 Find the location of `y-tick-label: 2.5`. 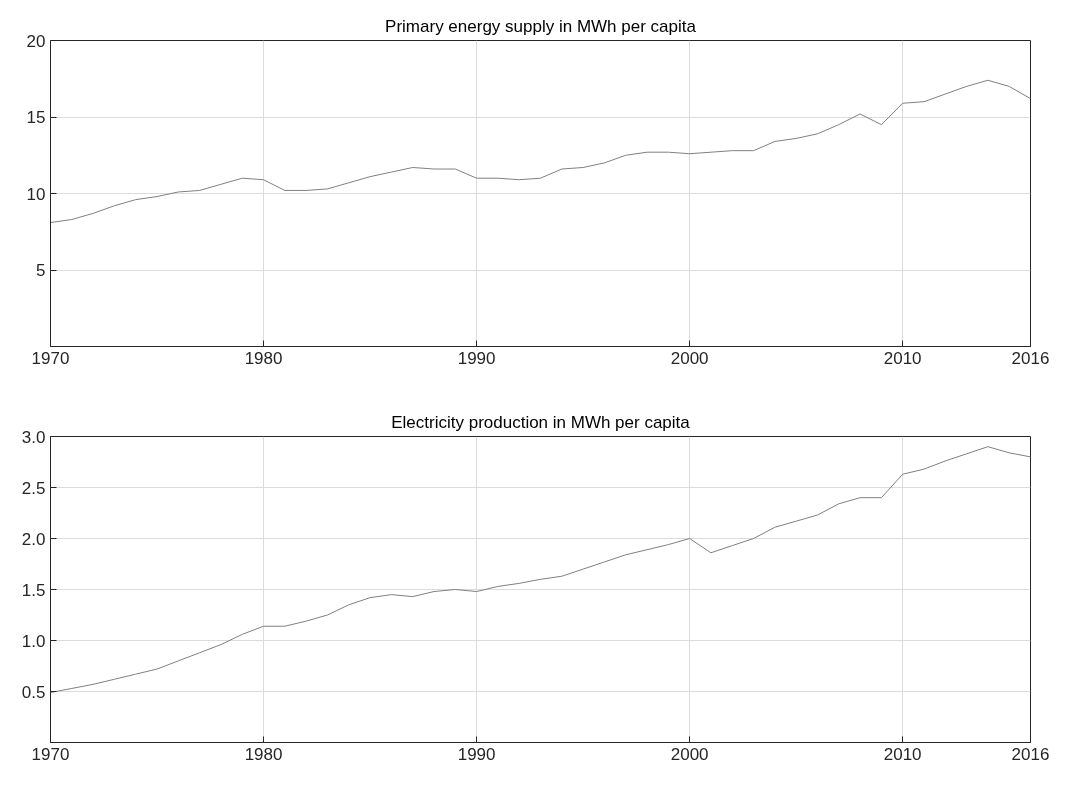

y-tick-label: 2.5 is located at coordinates (33, 488).